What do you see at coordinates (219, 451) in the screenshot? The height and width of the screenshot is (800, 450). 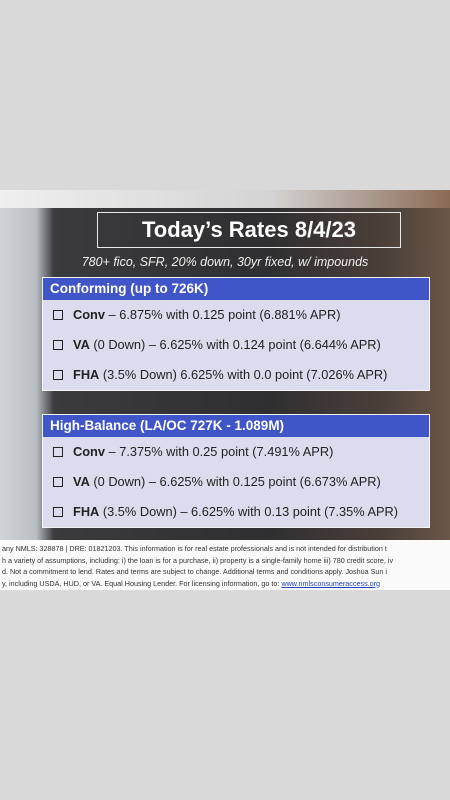 I see `rate-text: – 7.375% with 0.25 point (7.491% APR)` at bounding box center [219, 451].